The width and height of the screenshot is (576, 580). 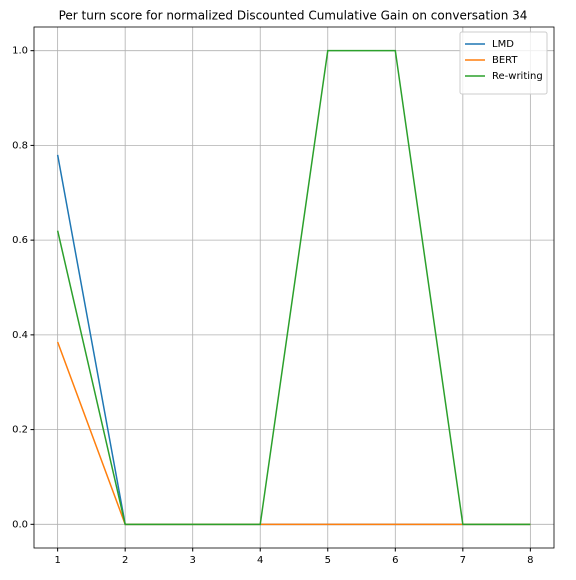 What do you see at coordinates (20, 240) in the screenshot?
I see `y-tick-label: 0.6` at bounding box center [20, 240].